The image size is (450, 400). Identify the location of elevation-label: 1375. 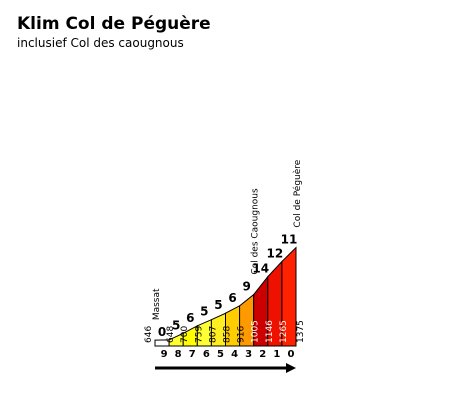
(301, 331).